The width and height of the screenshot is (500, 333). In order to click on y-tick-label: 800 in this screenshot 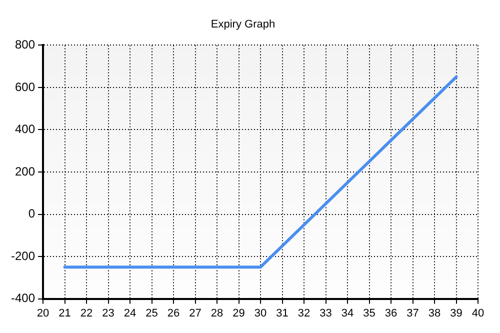, I will do `click(25, 45)`.